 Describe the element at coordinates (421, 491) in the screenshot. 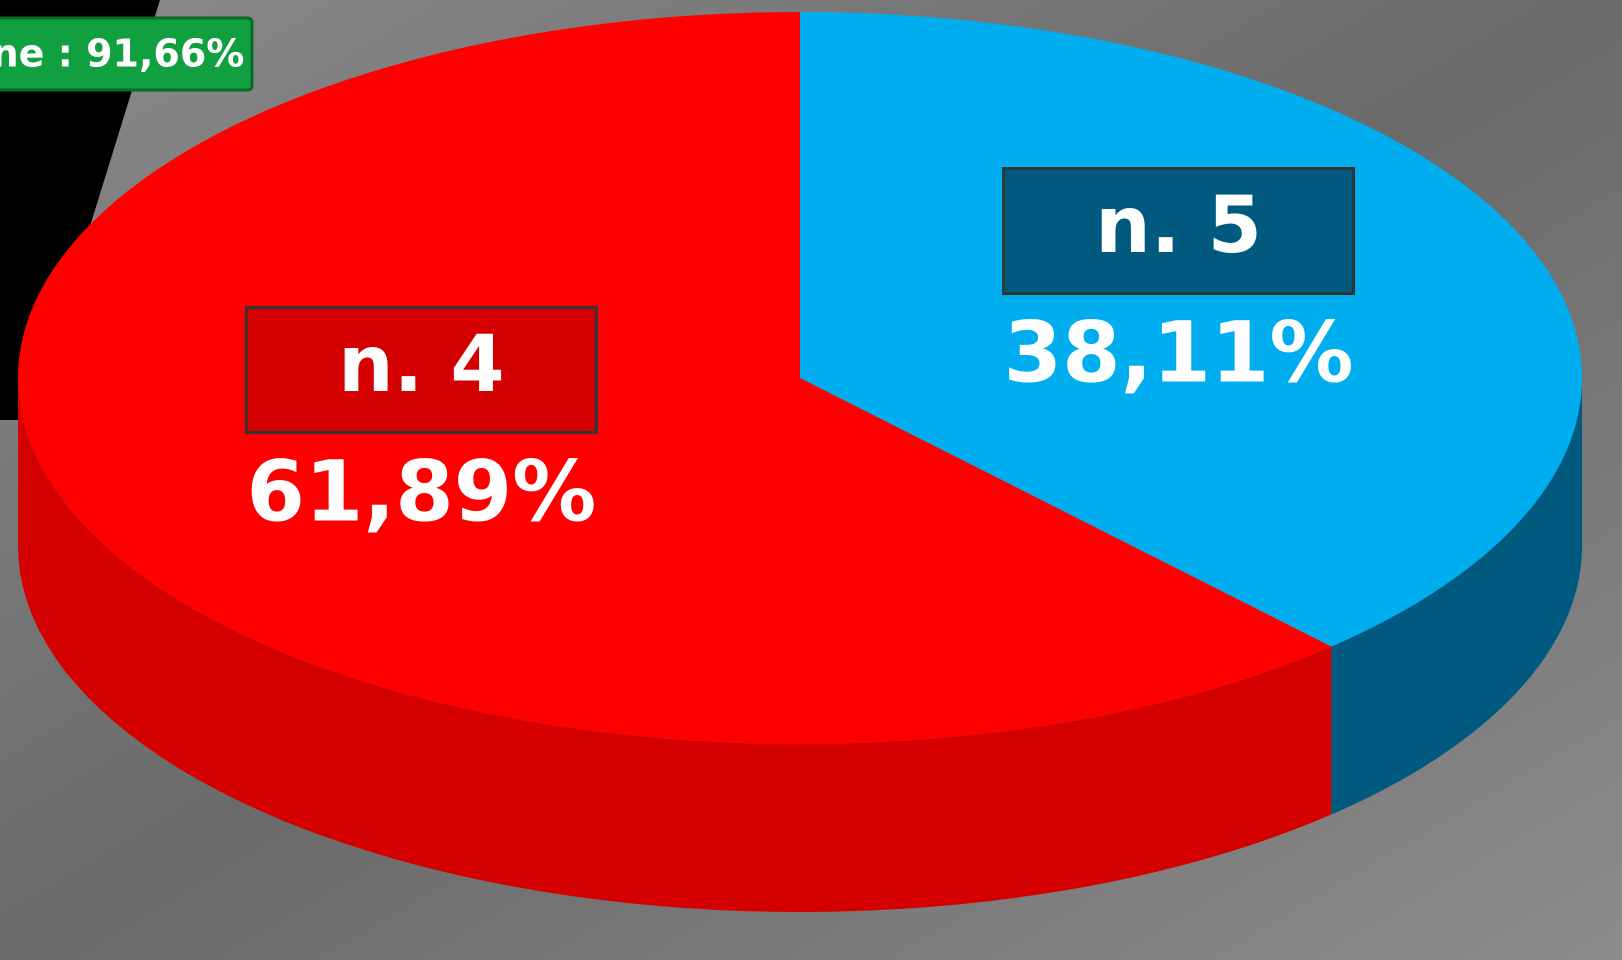

I see `value-label: 61,89%` at that location.